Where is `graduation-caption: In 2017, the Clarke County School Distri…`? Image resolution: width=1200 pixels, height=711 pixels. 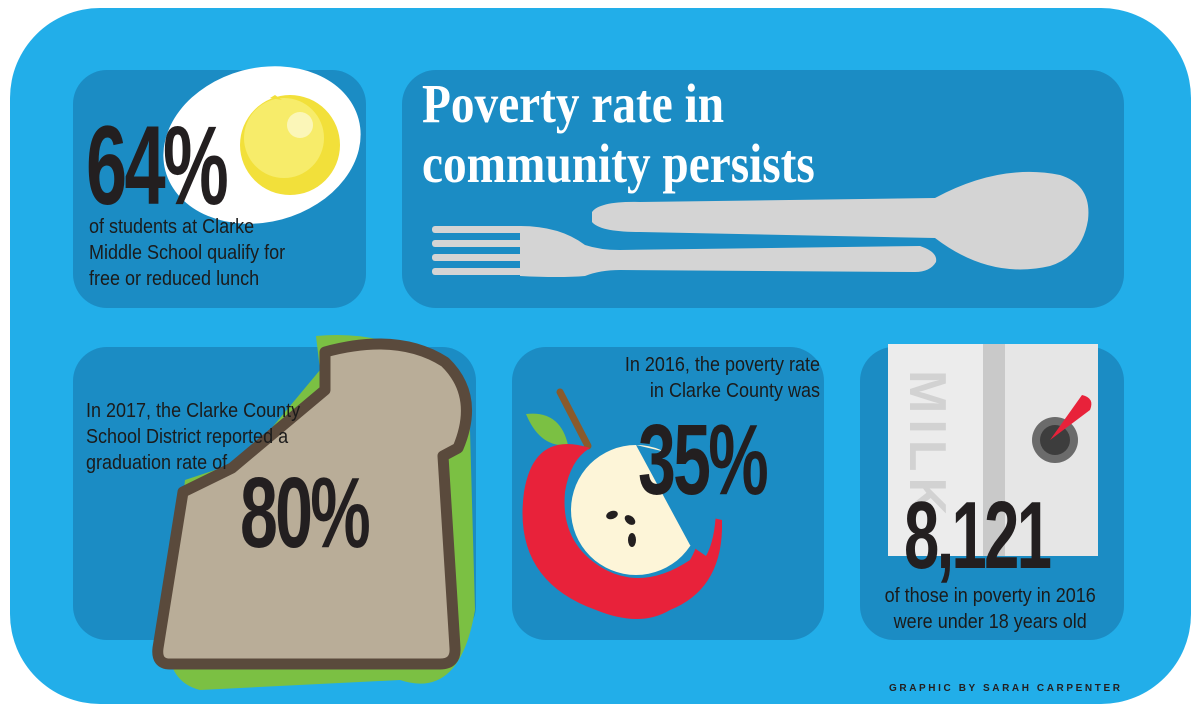
graduation-caption: In 2017, the Clarke County School Distri… is located at coordinates (193, 437).